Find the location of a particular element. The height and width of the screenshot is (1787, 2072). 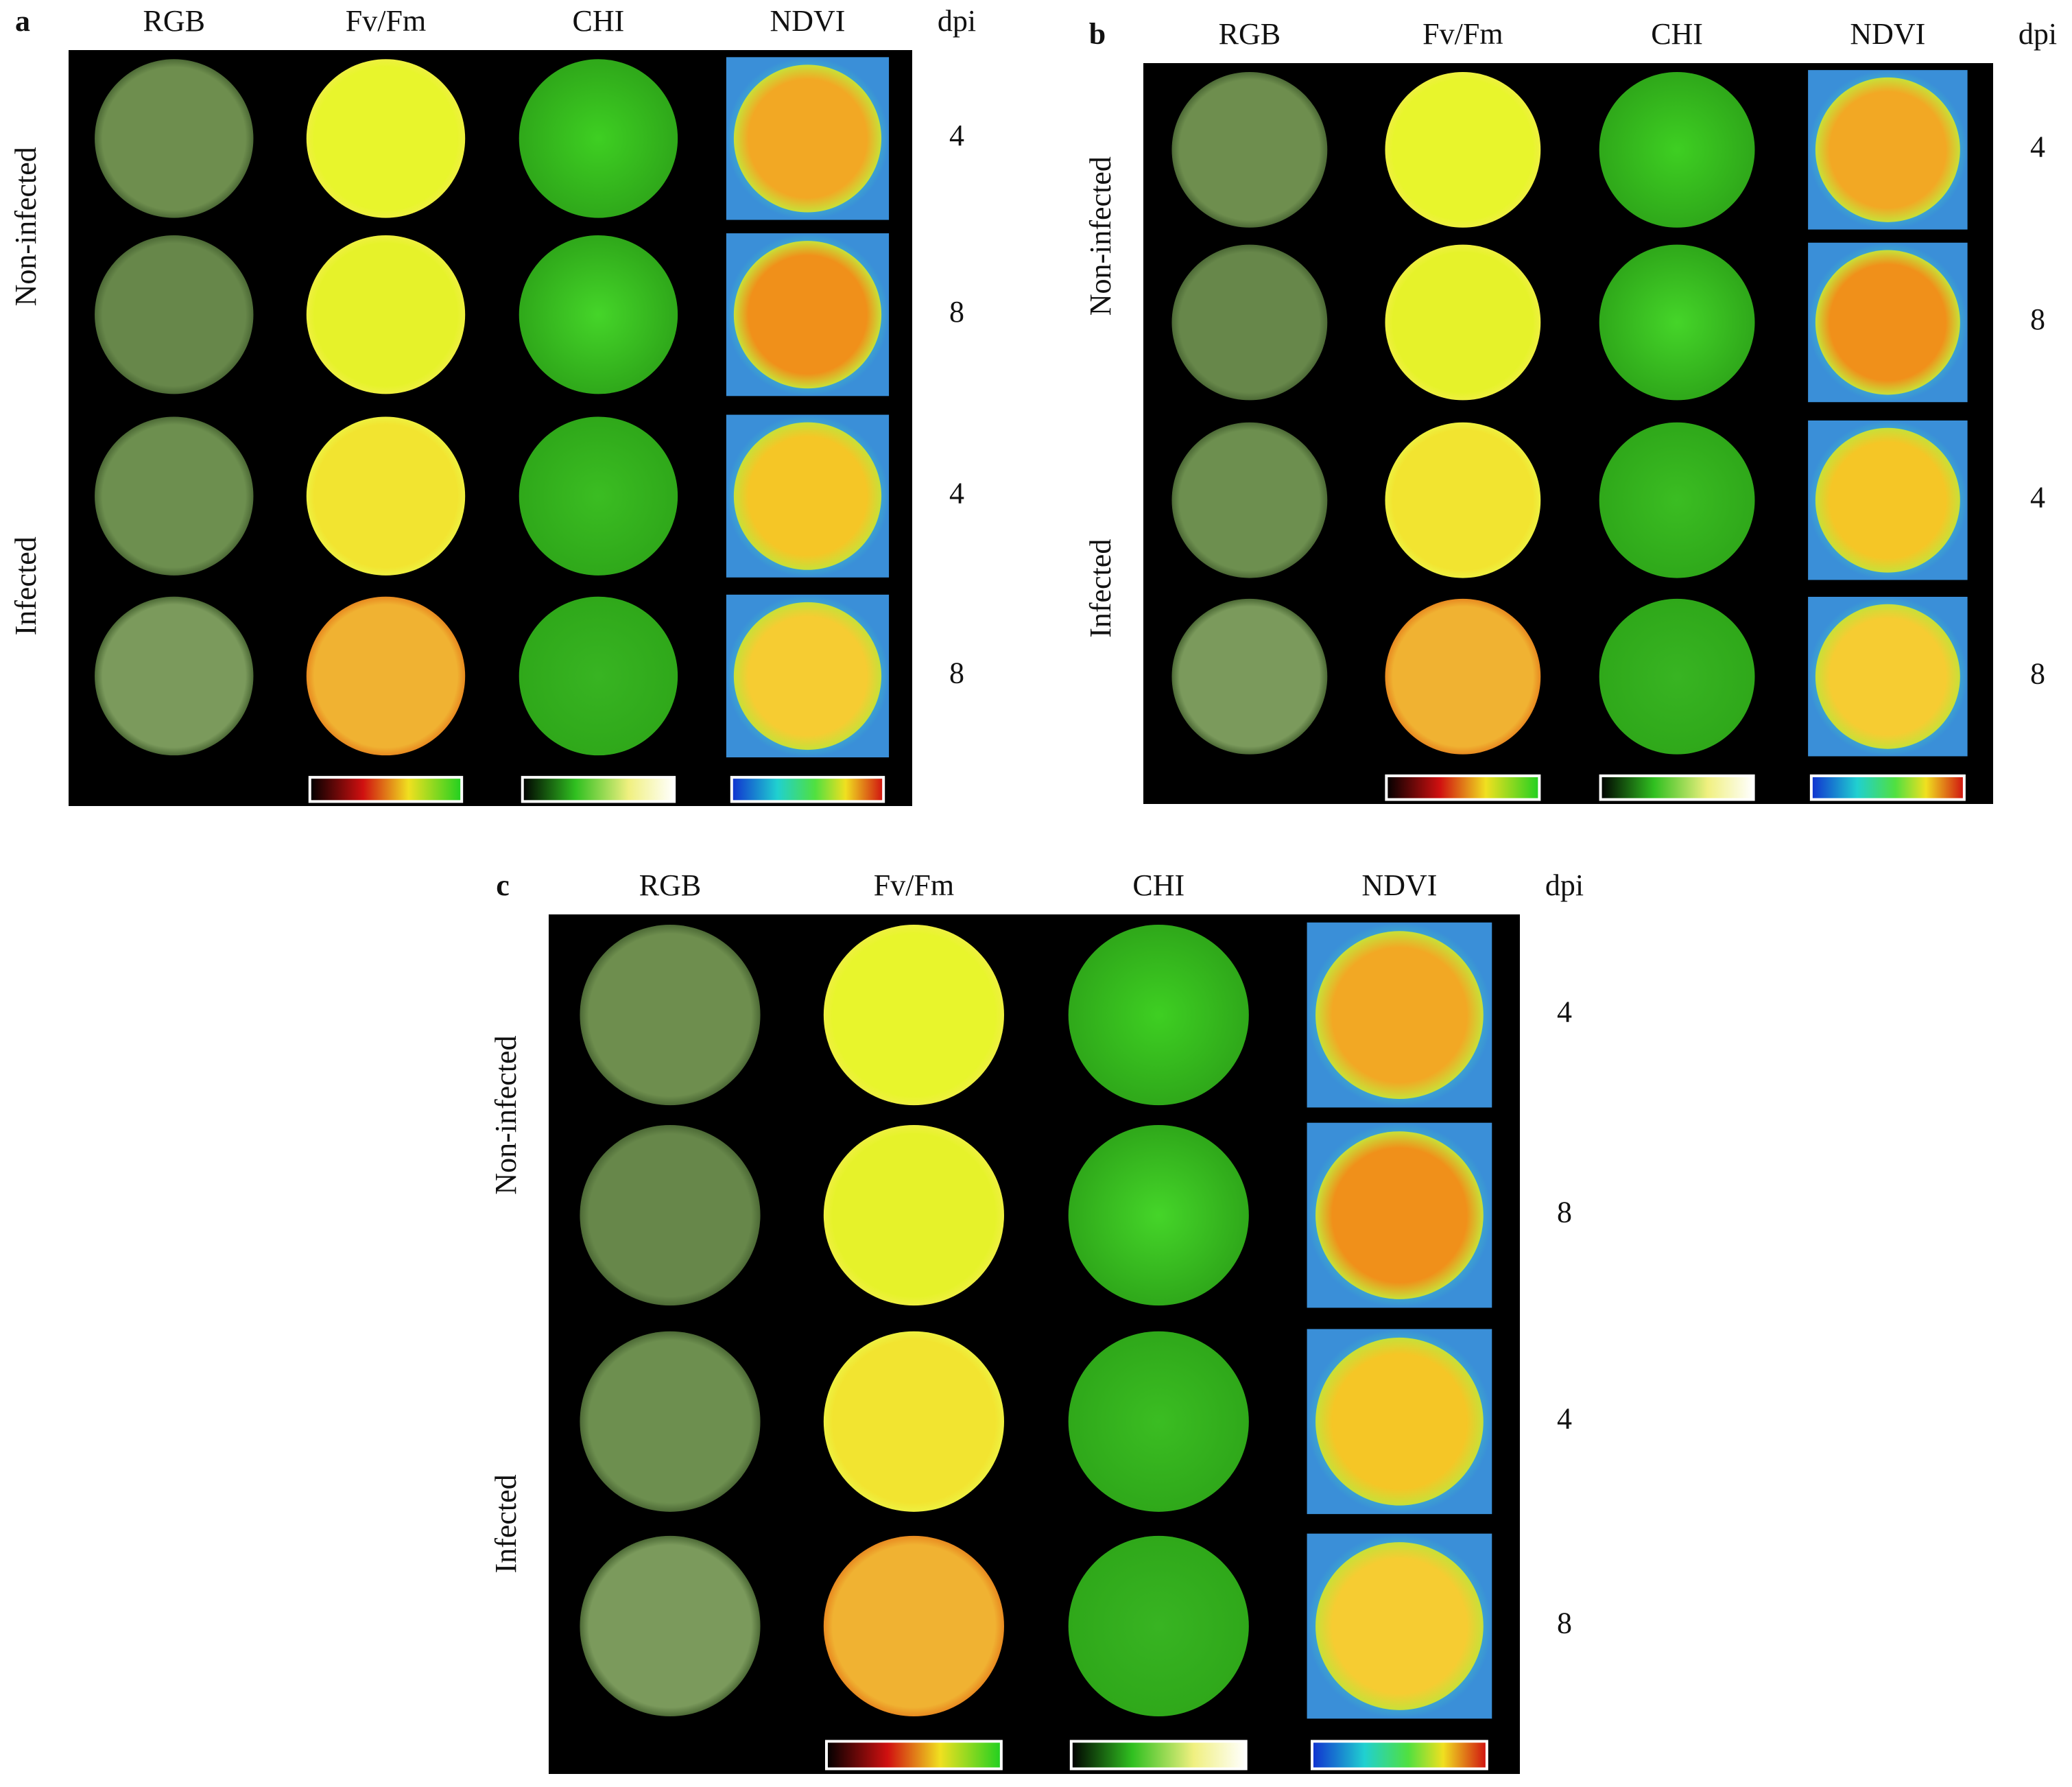

panel-label: c is located at coordinates (503, 885).